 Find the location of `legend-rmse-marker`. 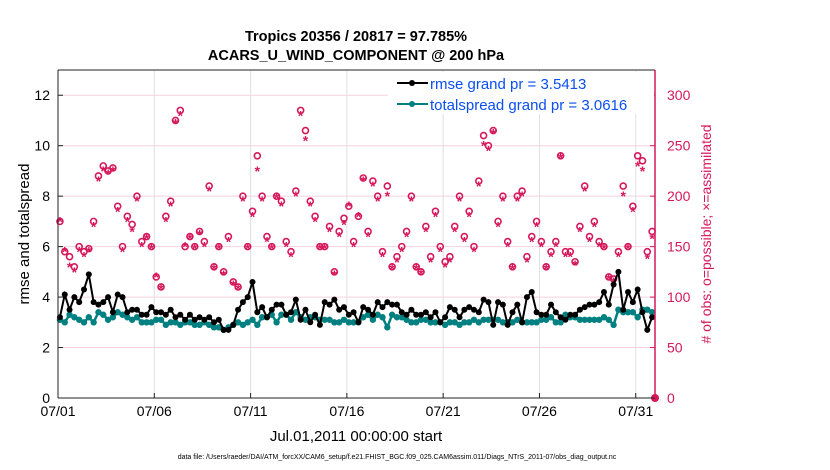

legend-rmse-marker is located at coordinates (412, 83).